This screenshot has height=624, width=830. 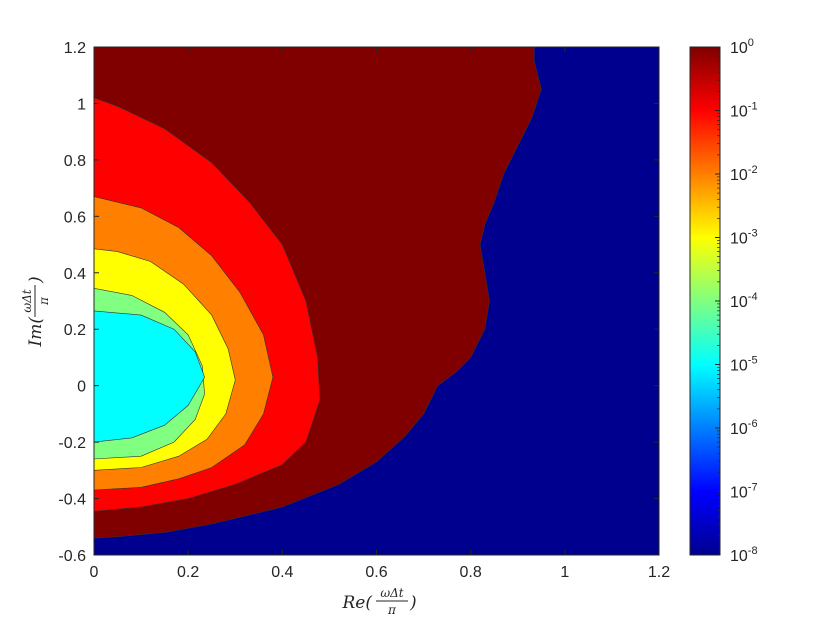 I want to click on x-tick-label: 0.2, so click(x=188, y=572).